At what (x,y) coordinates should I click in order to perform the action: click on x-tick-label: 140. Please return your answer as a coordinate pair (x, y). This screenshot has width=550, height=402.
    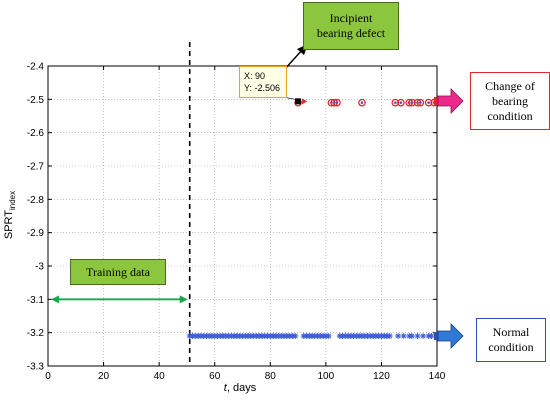
    Looking at the image, I should click on (437, 376).